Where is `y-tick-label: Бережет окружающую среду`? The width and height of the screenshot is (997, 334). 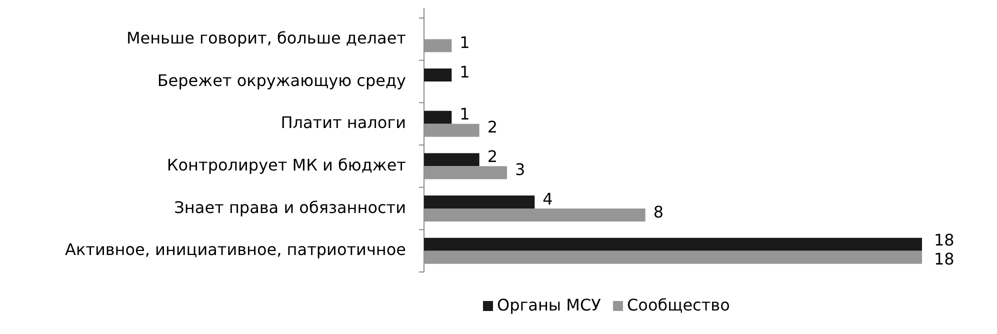 y-tick-label: Бережет окружающую среду is located at coordinates (281, 80).